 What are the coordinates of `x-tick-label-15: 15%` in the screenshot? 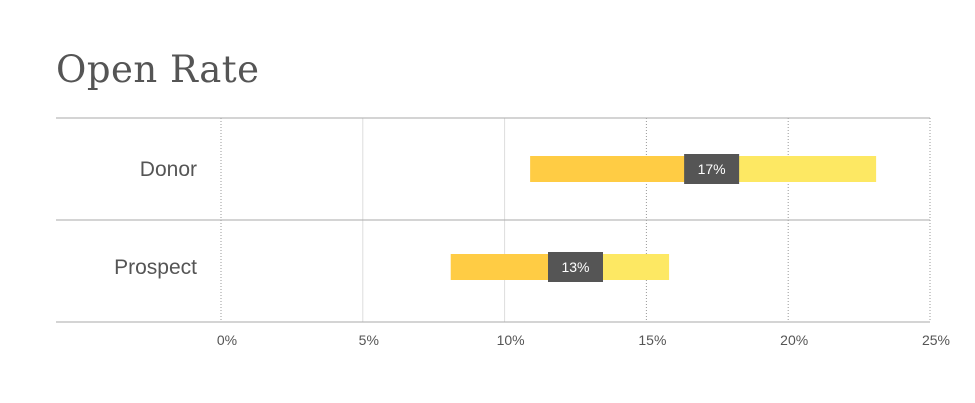 It's located at (652, 340).